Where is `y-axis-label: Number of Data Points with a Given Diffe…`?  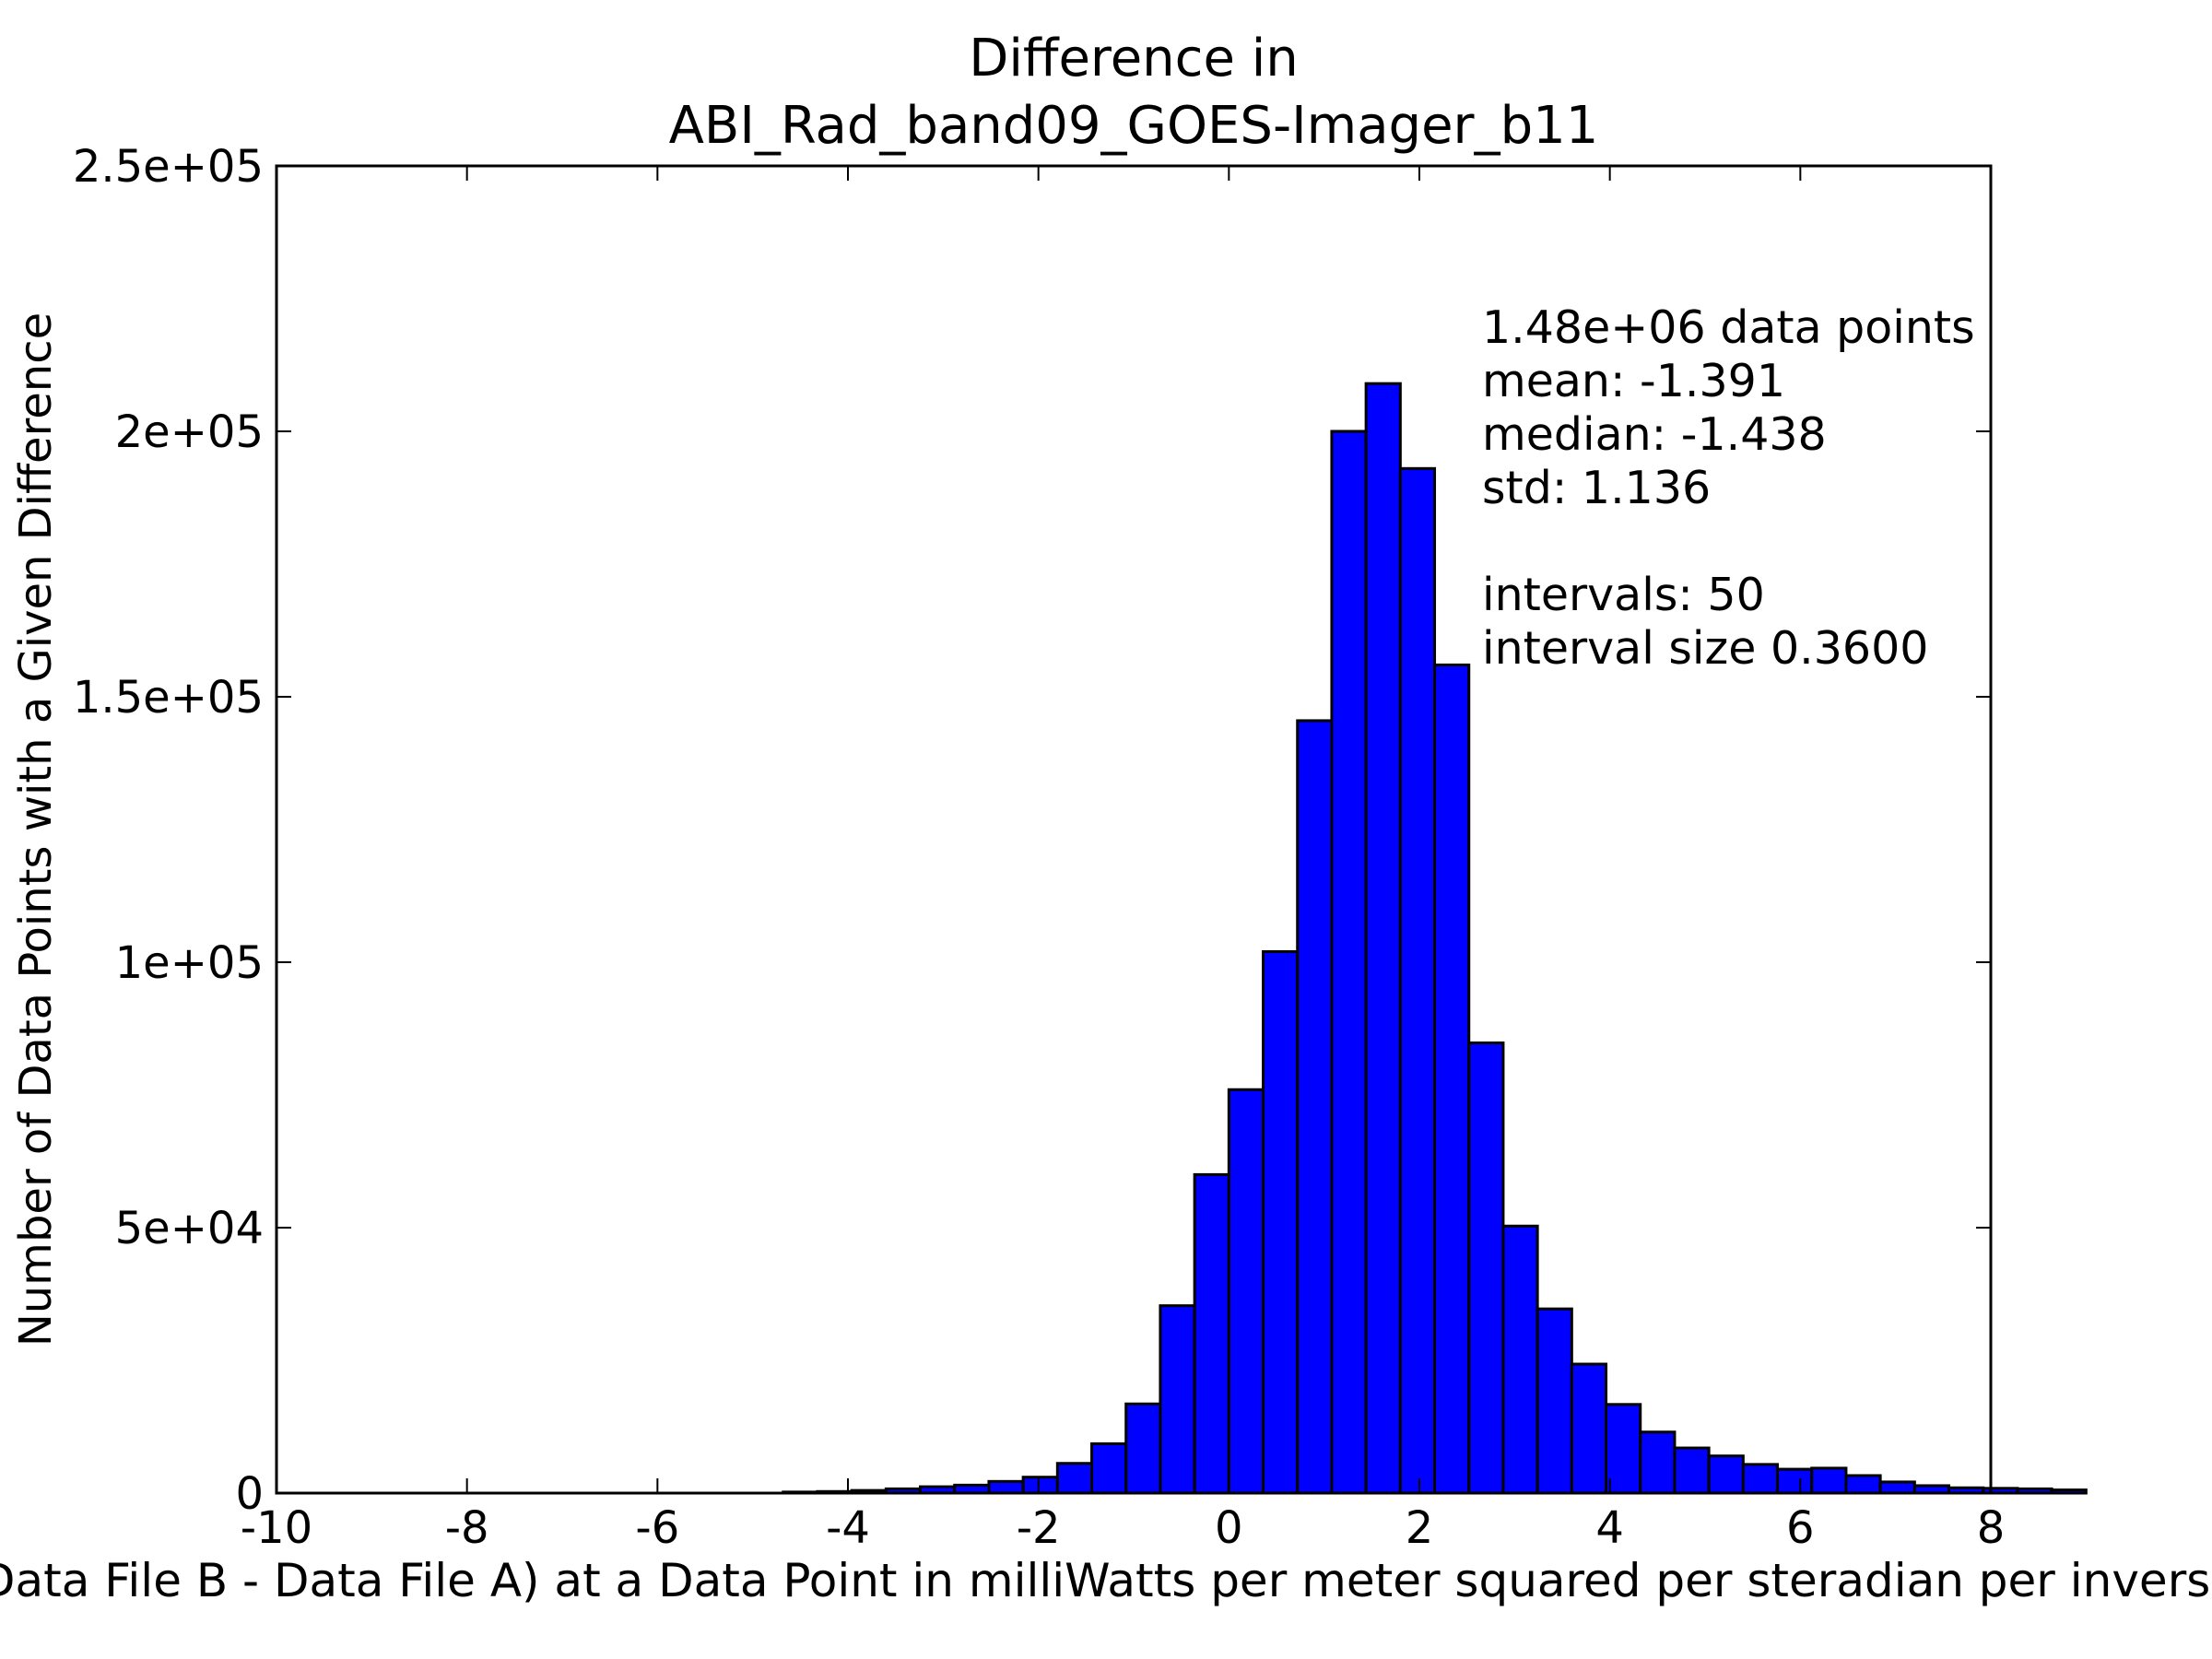 y-axis-label: Number of Data Points with a Given Diffe… is located at coordinates (36, 829).